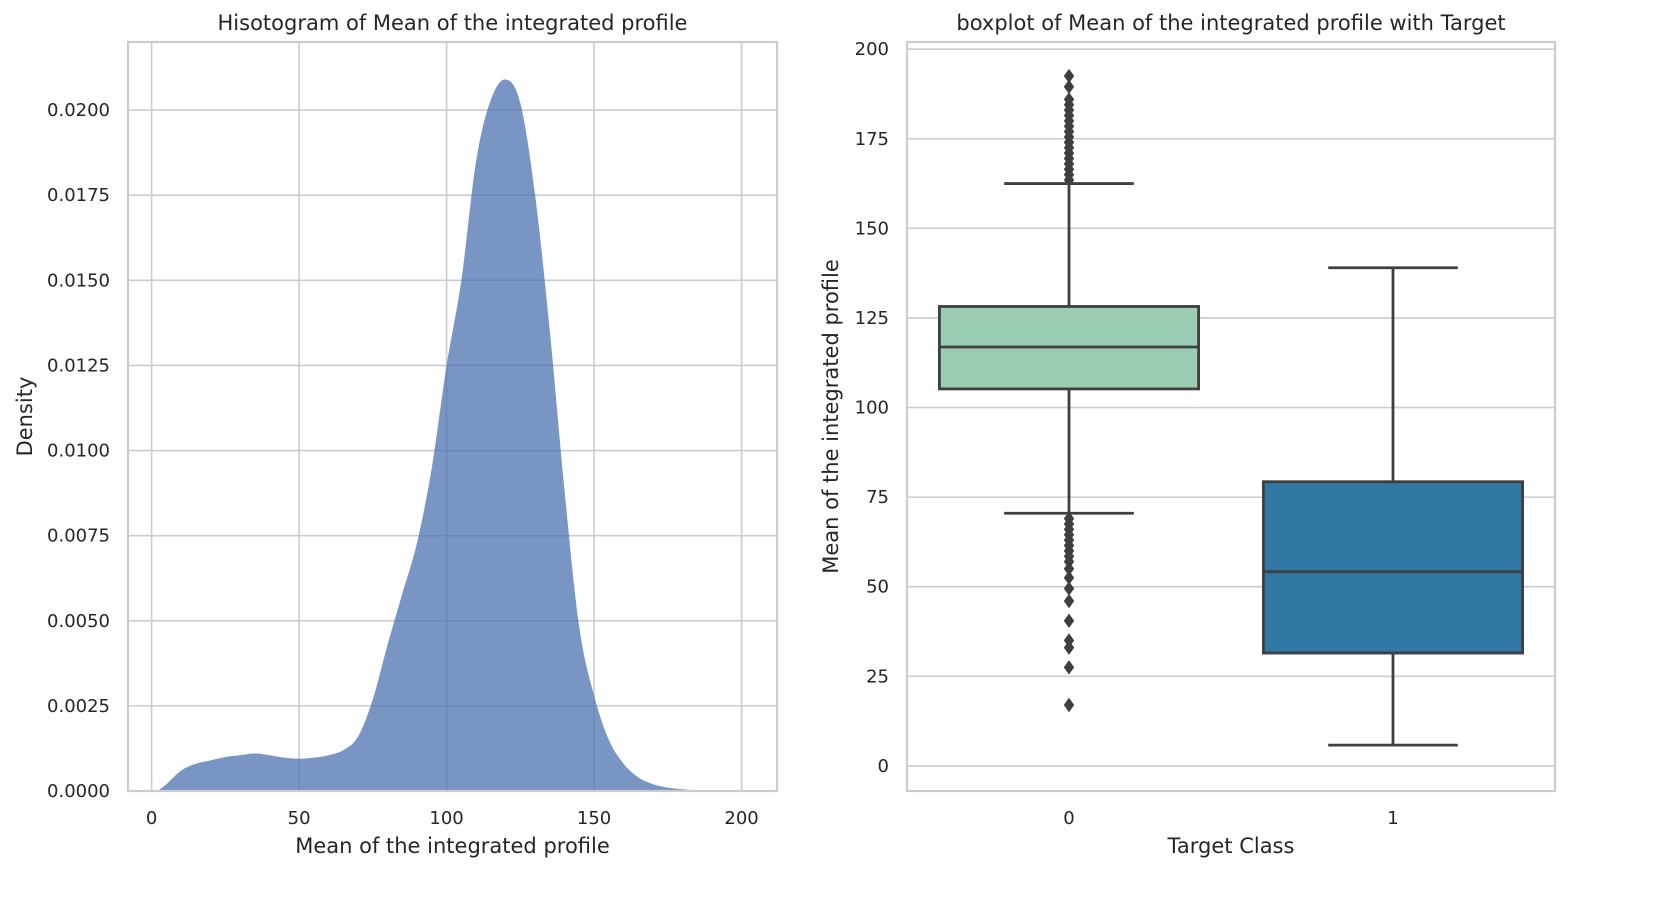  Describe the element at coordinates (78, 621) in the screenshot. I see `density-y-tick-label: 0.0050` at that location.